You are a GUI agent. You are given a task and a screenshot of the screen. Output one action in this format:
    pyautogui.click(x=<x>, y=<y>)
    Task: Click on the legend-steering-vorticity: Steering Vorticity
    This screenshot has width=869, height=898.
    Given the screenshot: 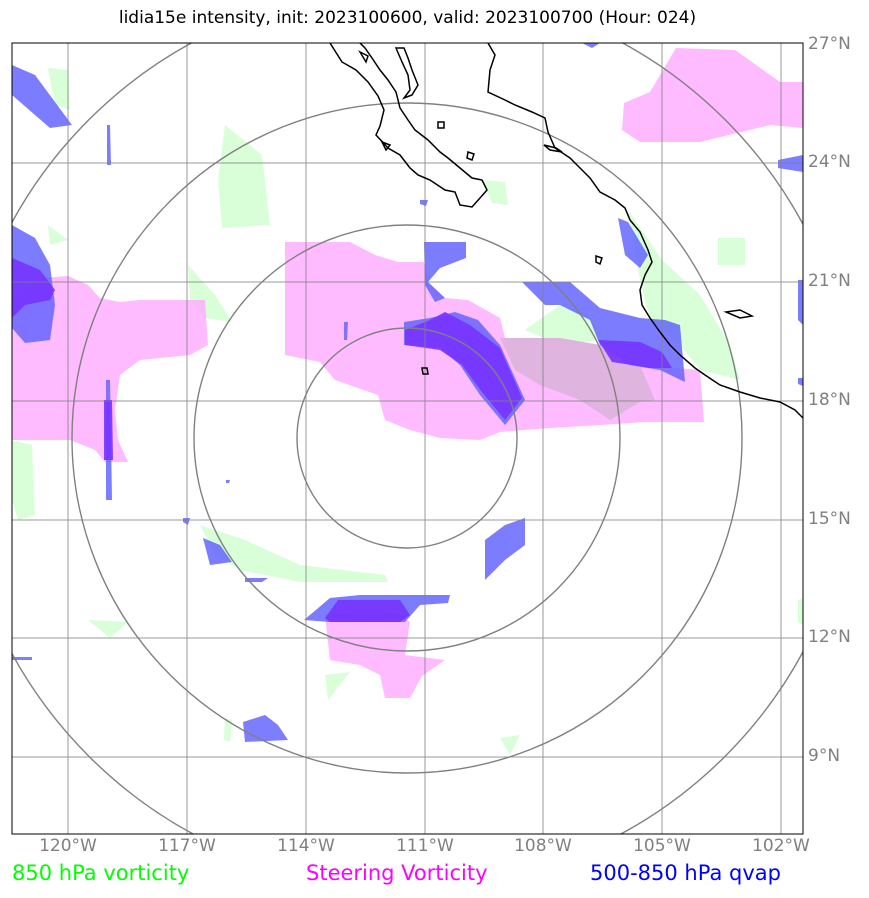 What is the action you would take?
    pyautogui.click(x=397, y=873)
    